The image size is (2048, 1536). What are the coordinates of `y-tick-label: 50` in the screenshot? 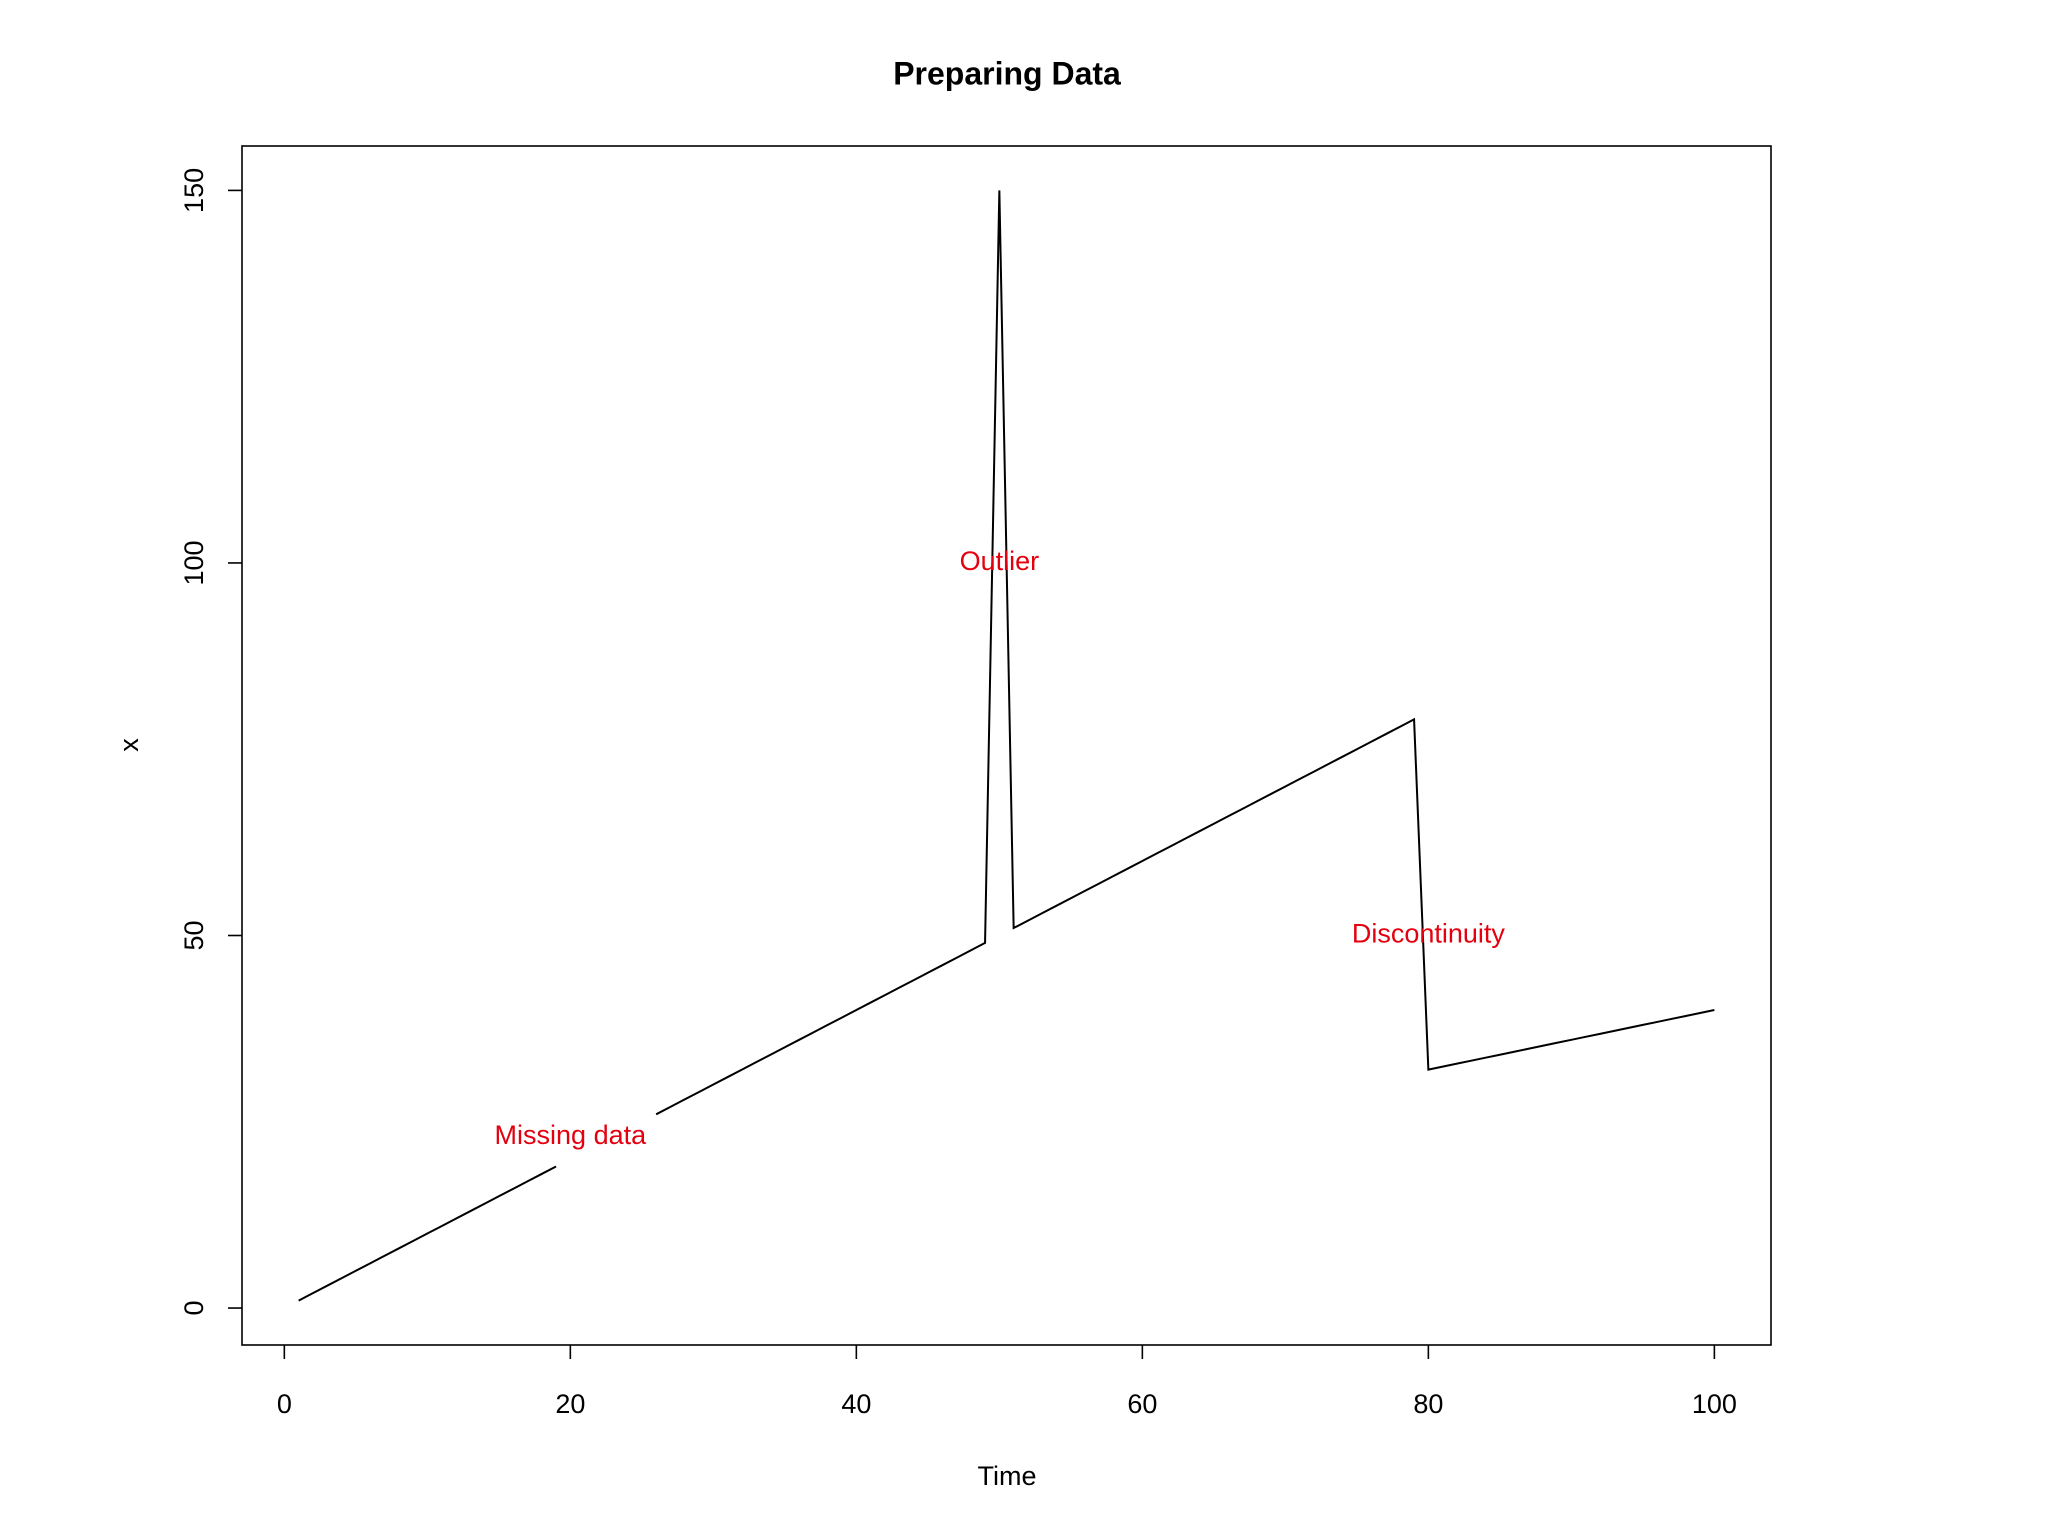 It's located at (194, 935).